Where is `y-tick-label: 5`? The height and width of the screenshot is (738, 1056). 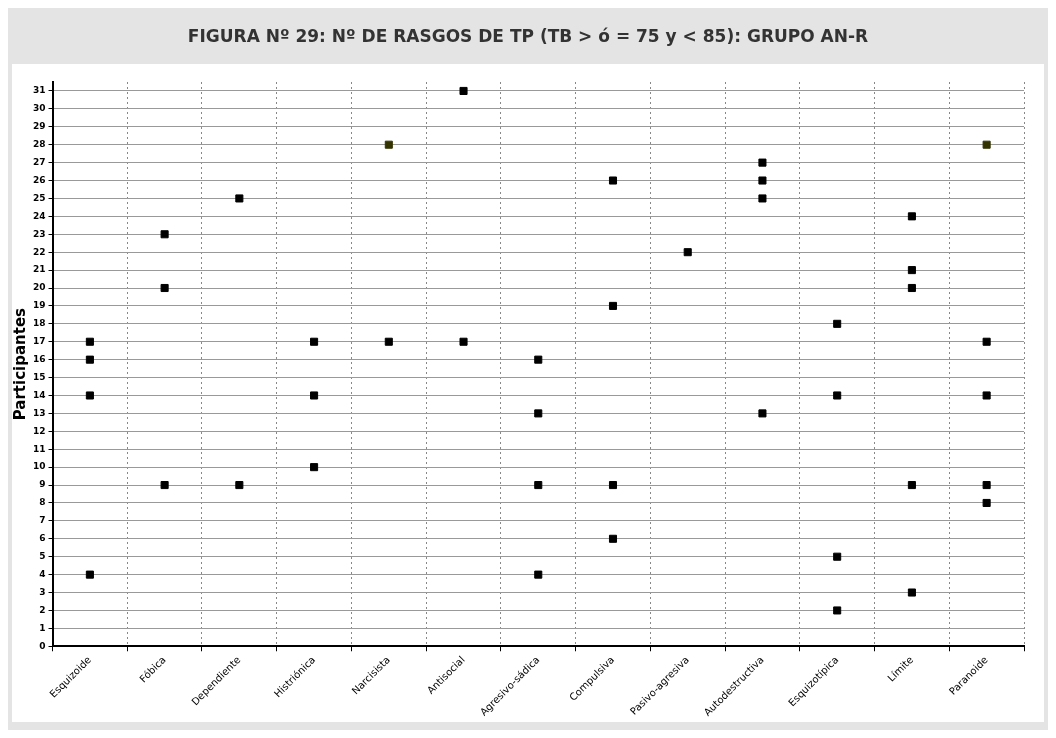 y-tick-label: 5 is located at coordinates (42, 556).